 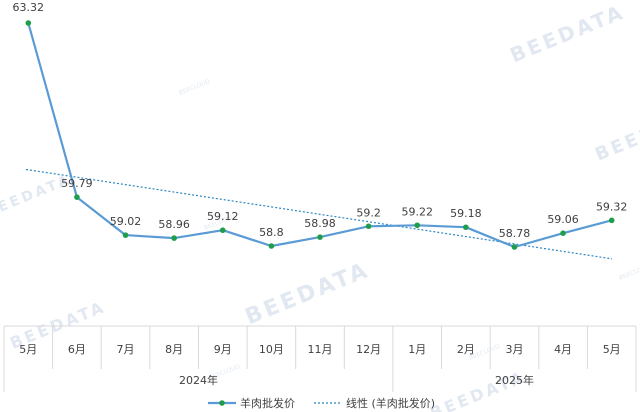 I want to click on data-label: 59.32, so click(x=612, y=206).